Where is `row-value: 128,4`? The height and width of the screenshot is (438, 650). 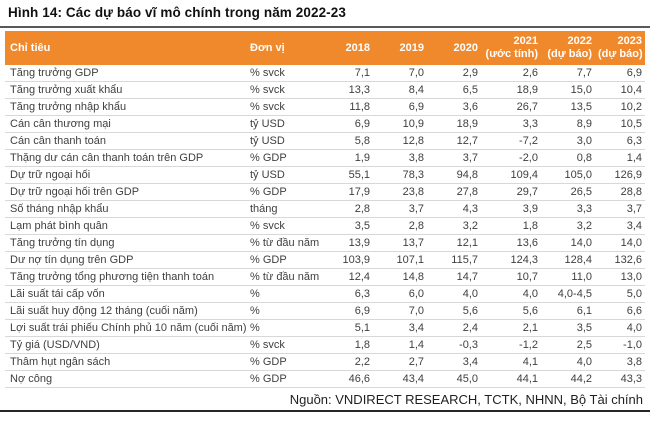
row-value: 128,4 is located at coordinates (568, 260).